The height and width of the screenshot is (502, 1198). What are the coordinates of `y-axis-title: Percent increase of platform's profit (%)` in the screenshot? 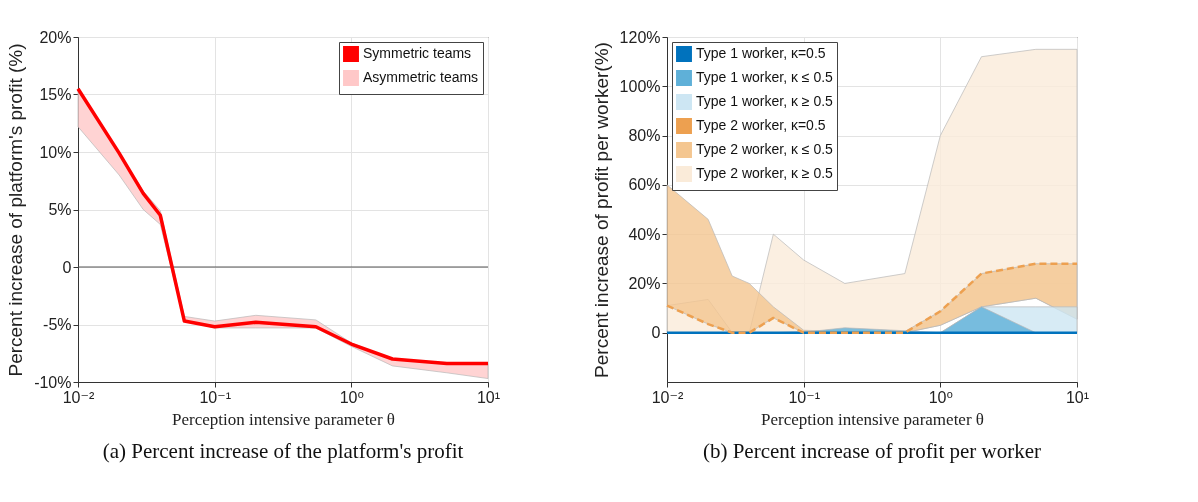 It's located at (16, 210).